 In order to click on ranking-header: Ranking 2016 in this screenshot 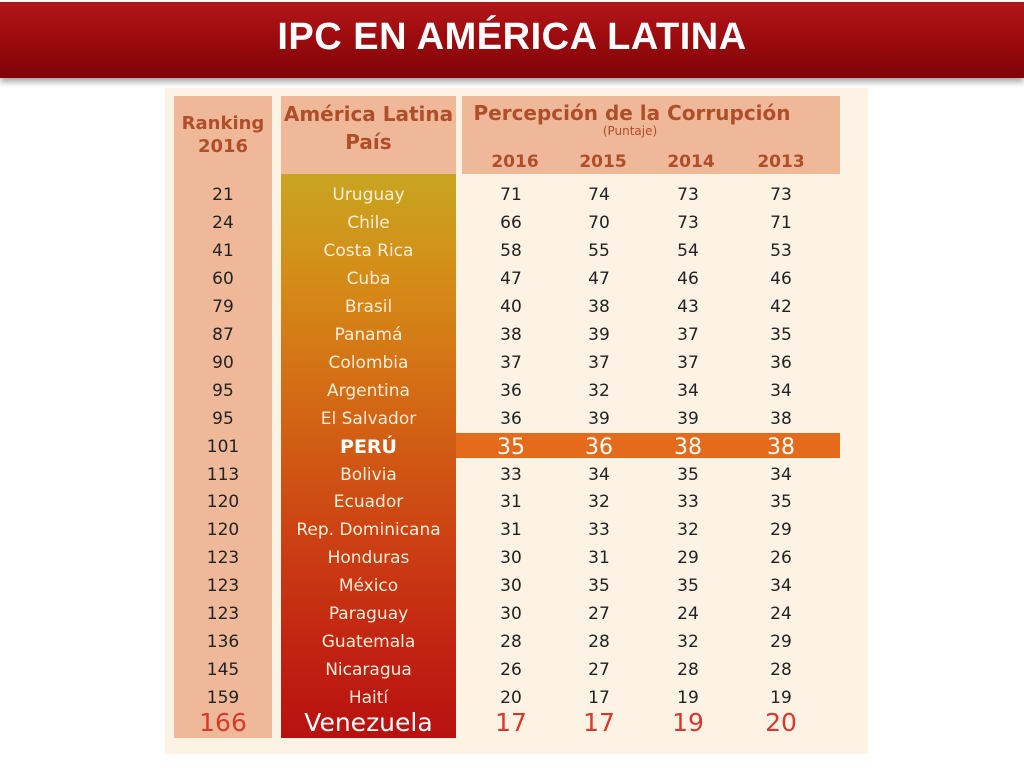, I will do `click(223, 135)`.